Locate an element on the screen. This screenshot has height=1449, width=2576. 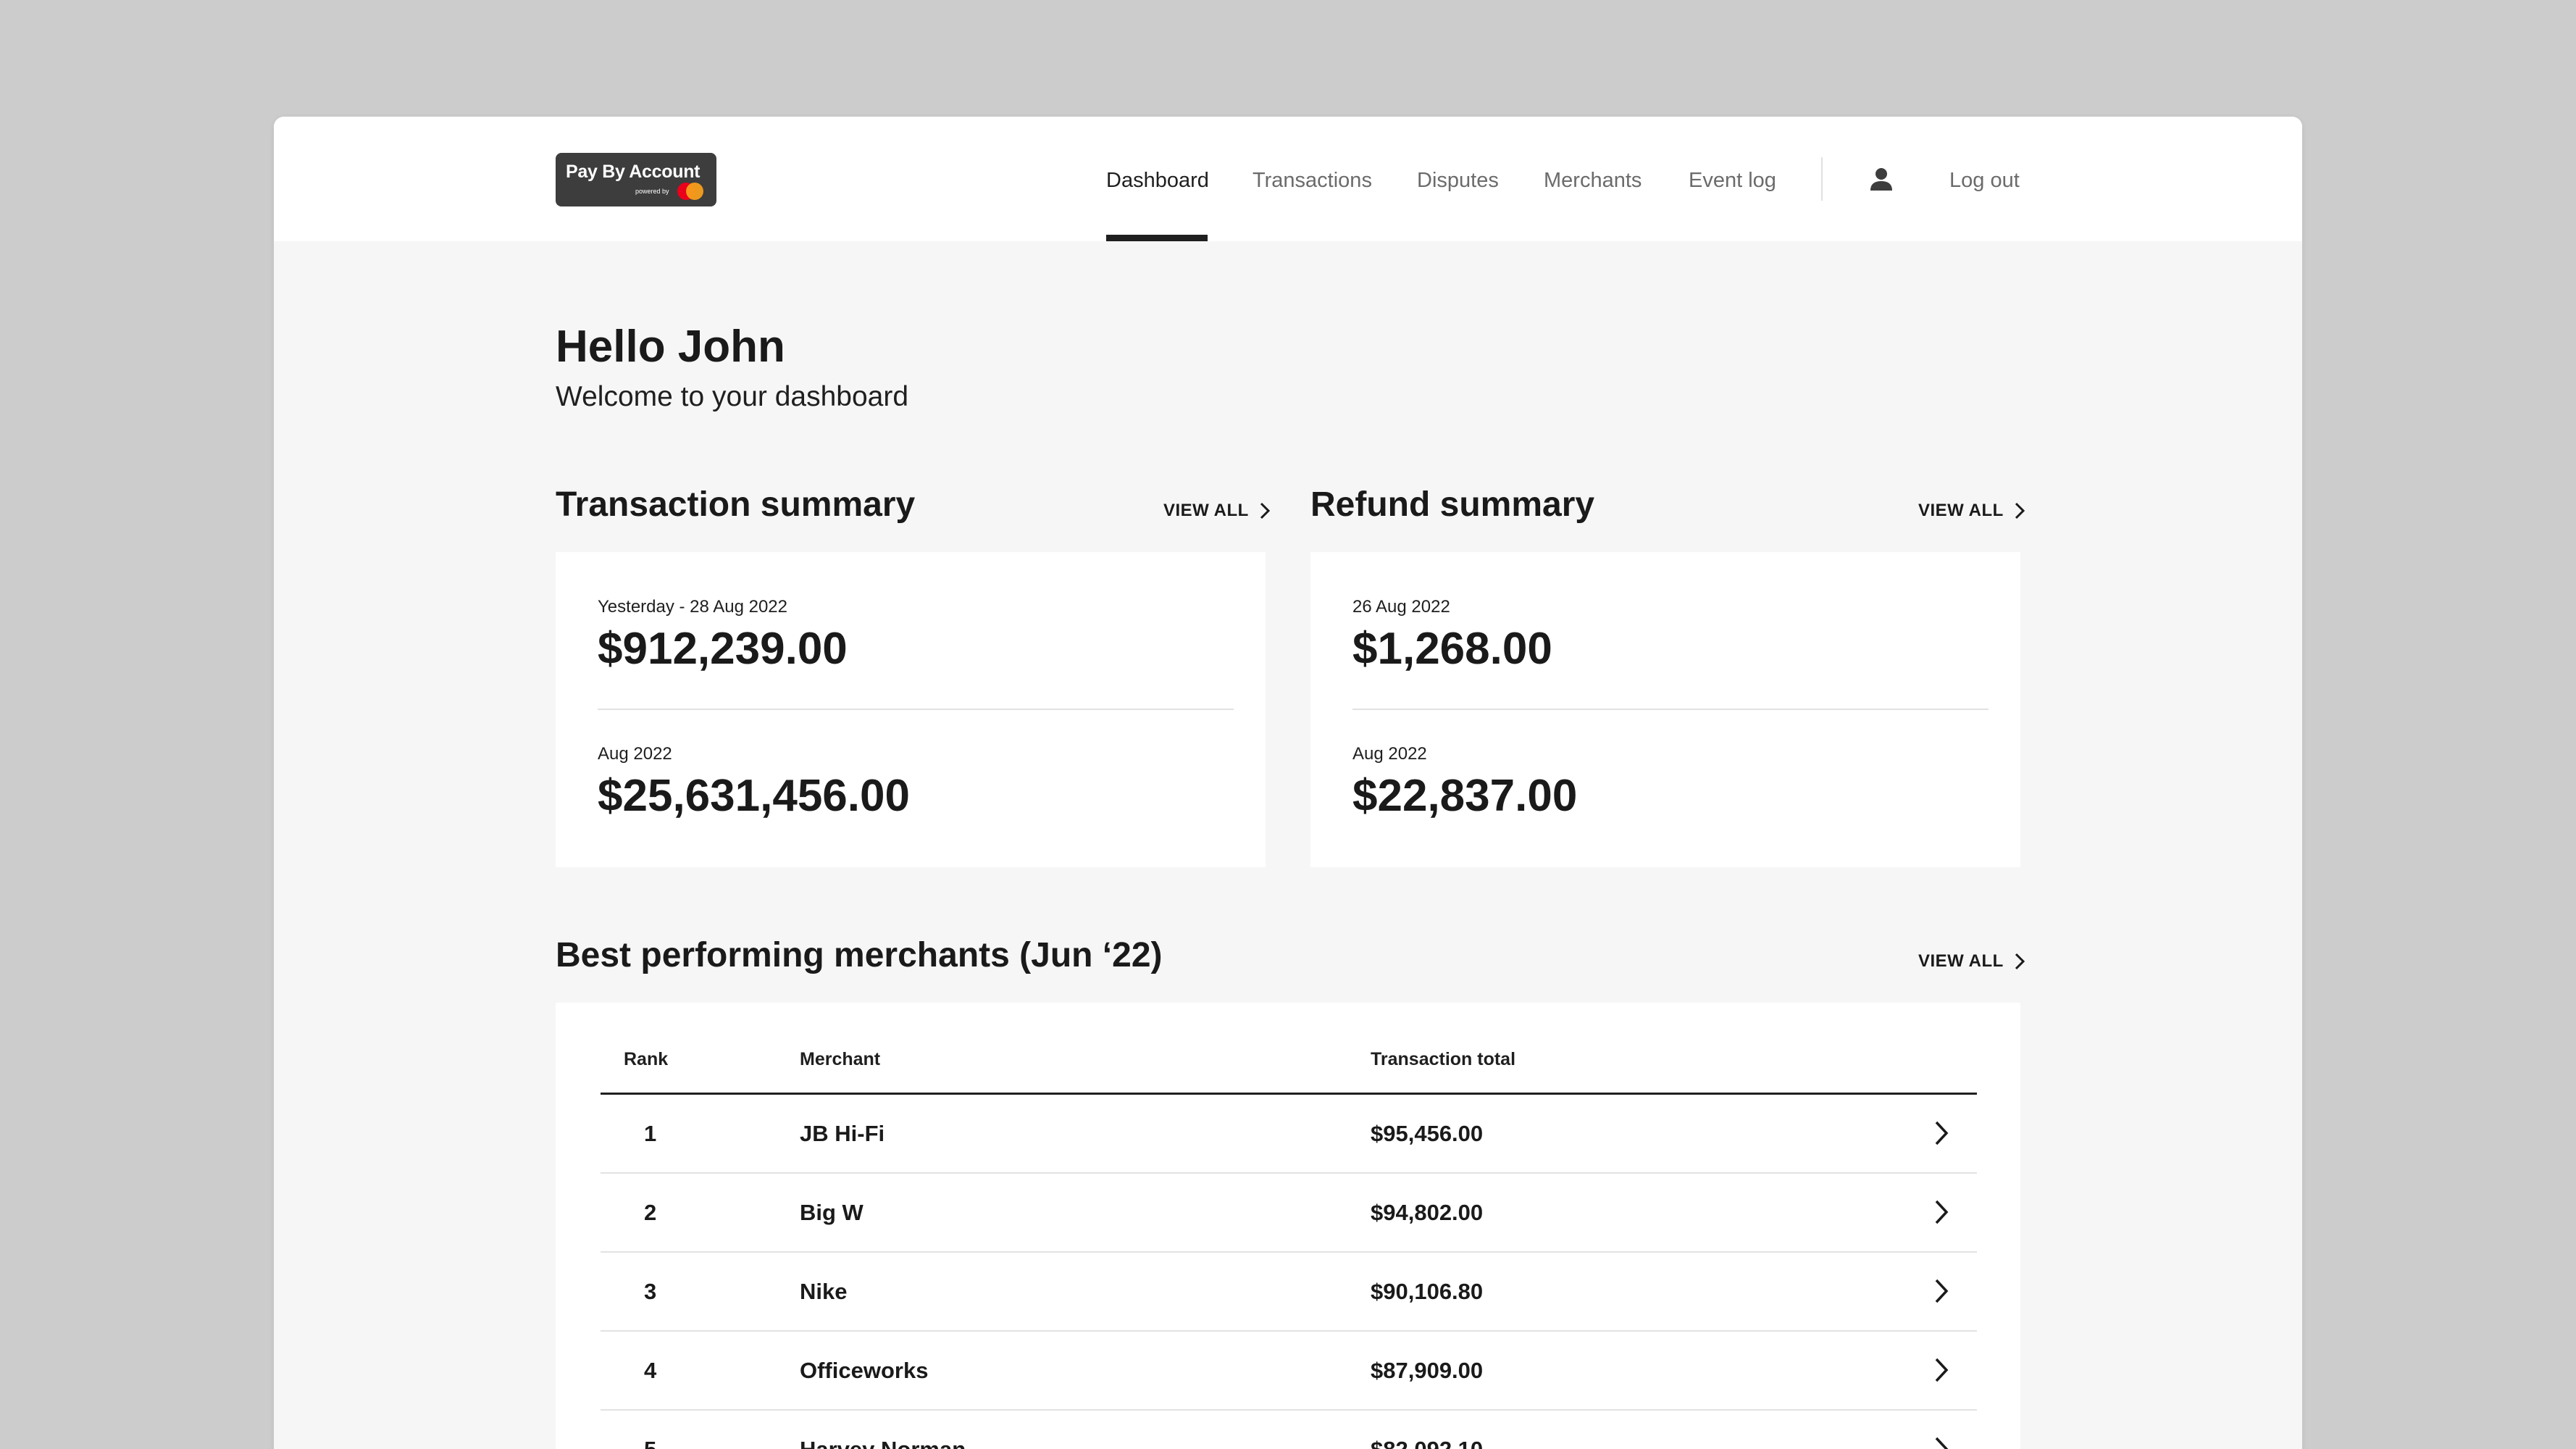
best-merchants-title: Best performing merchants (Jun ‘22) is located at coordinates (859, 955).